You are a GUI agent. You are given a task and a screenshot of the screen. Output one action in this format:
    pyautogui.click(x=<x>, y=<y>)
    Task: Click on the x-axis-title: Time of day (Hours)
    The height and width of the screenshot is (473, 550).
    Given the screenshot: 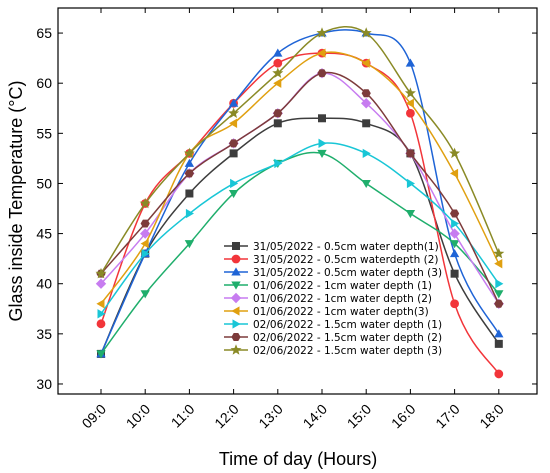 What is the action you would take?
    pyautogui.click(x=298, y=459)
    